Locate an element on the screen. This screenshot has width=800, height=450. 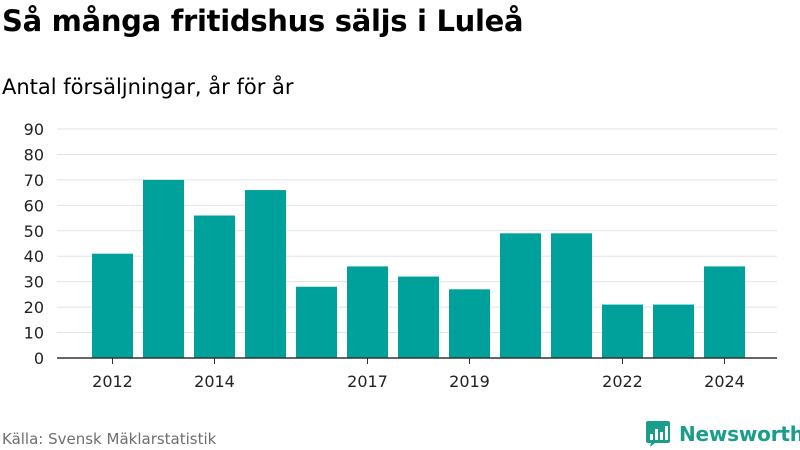
y-tick-label: 0 is located at coordinates (39, 358).